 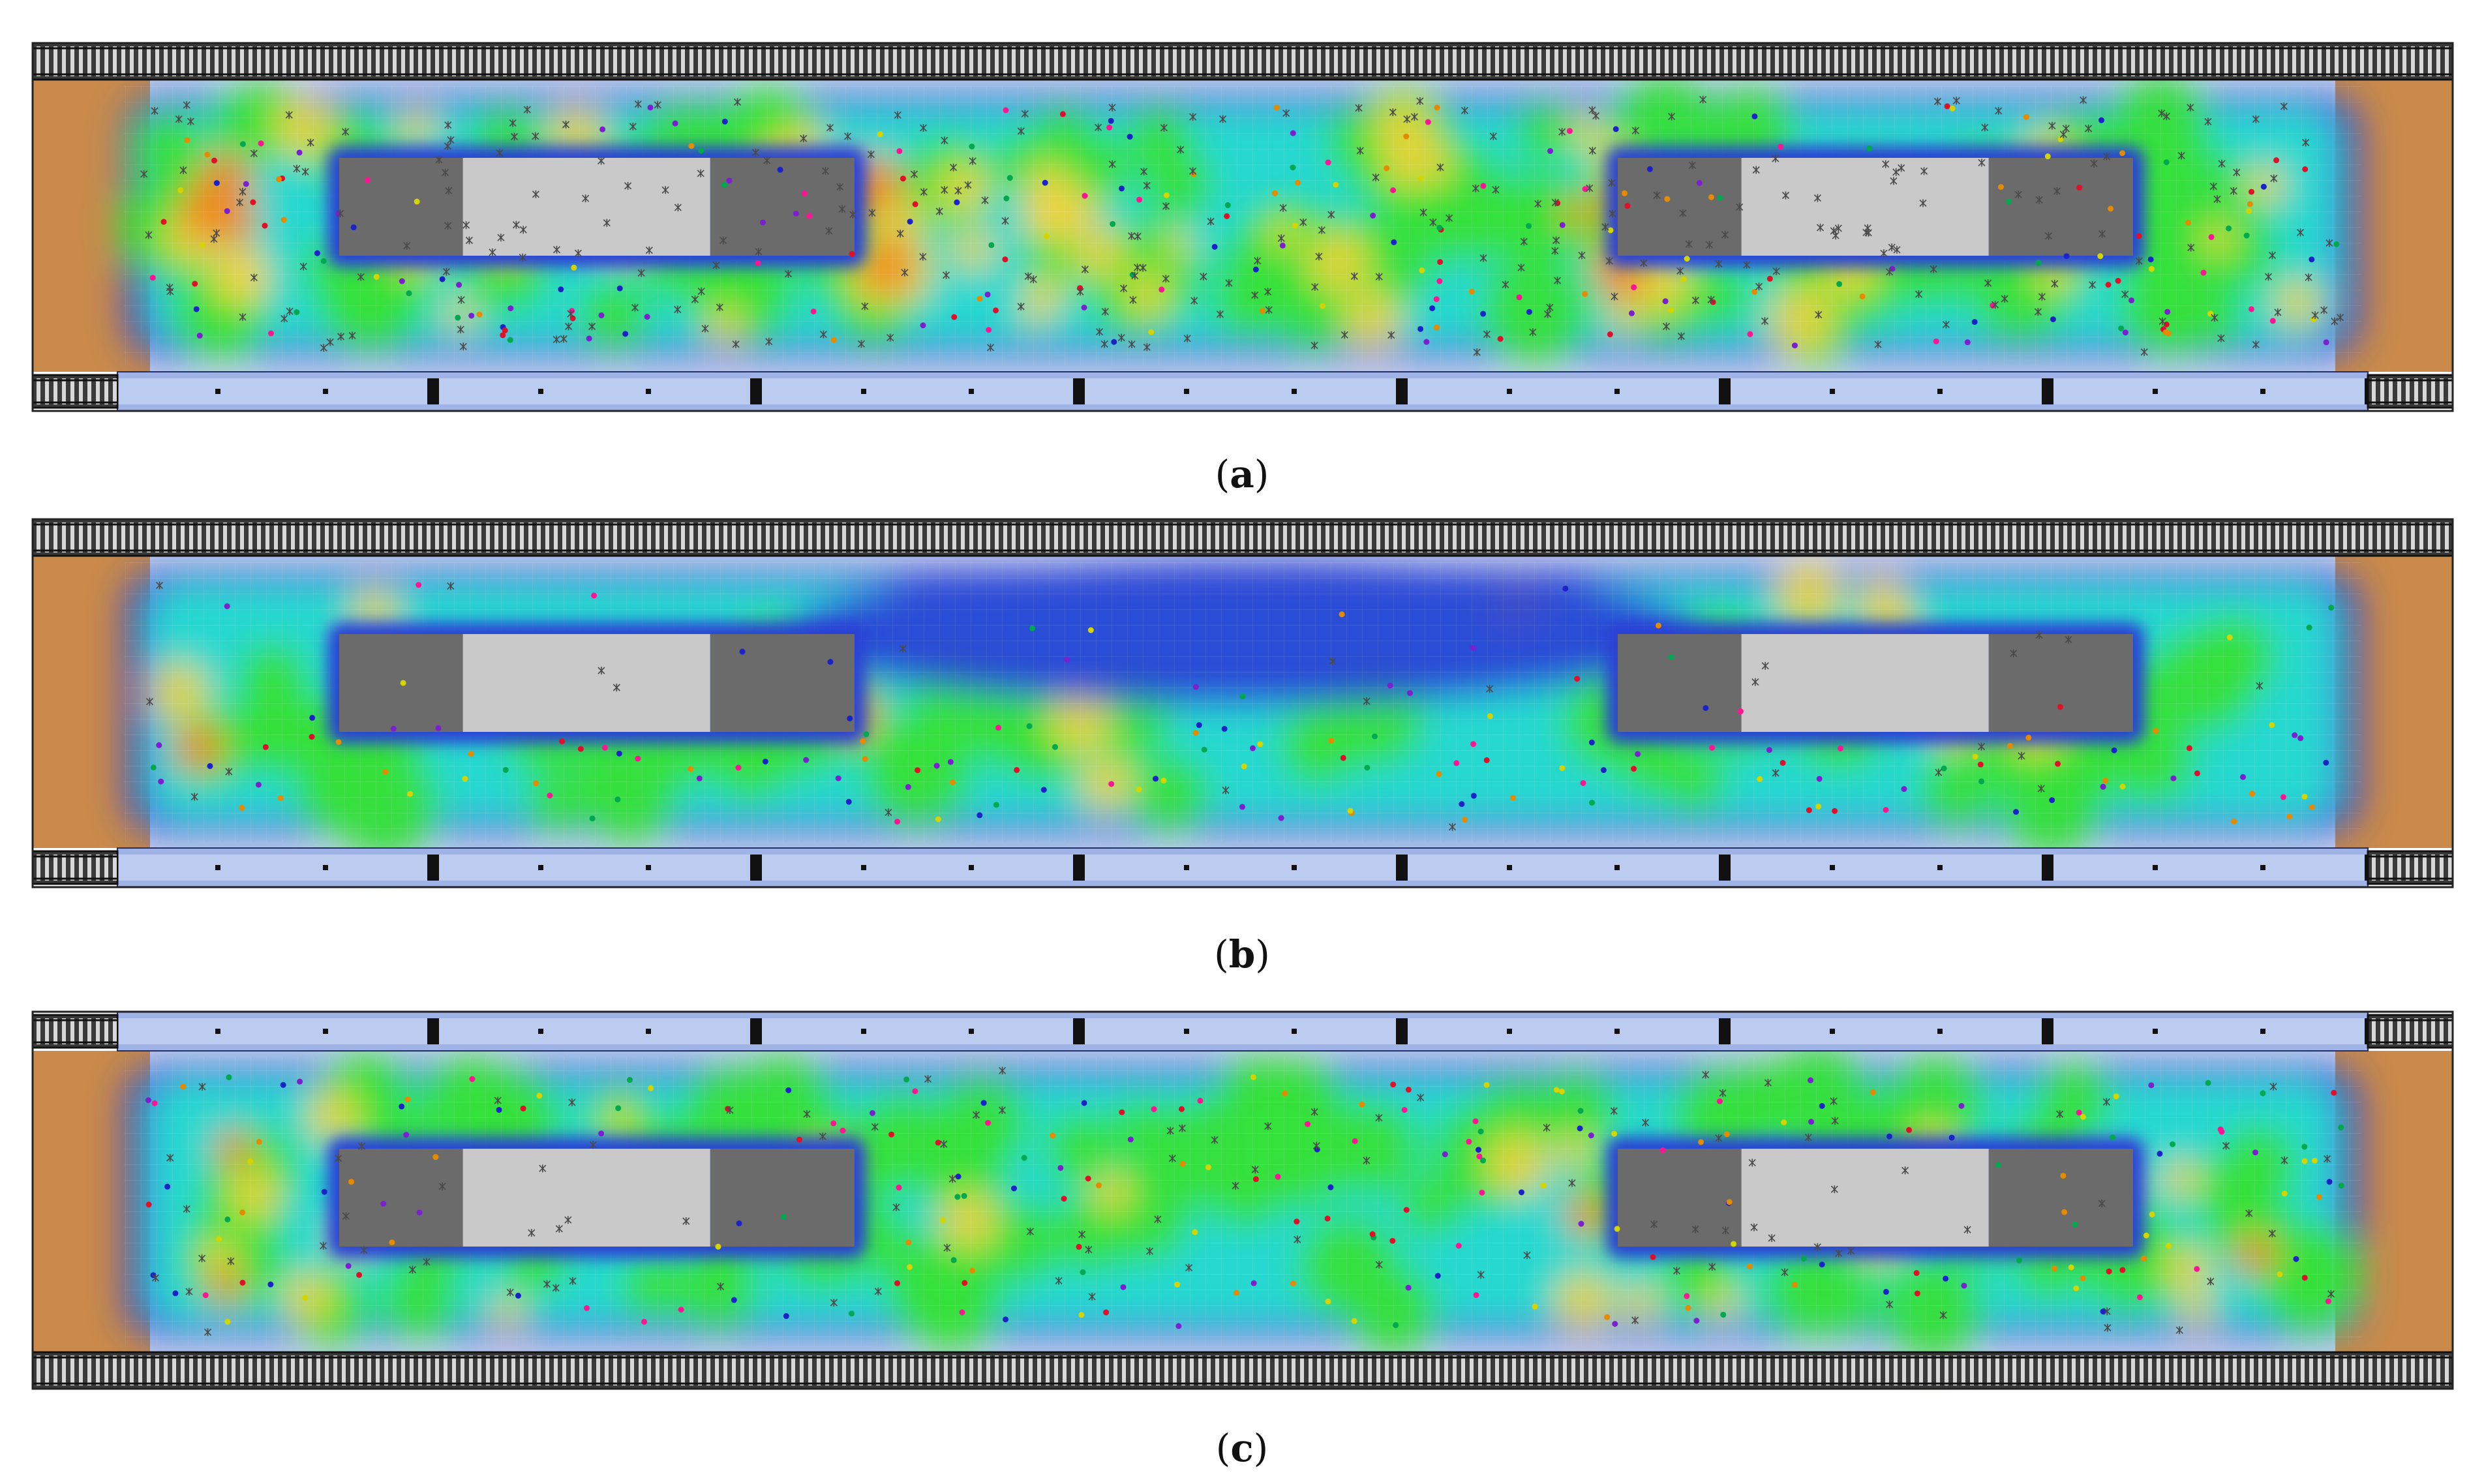 I want to click on escalator-block-right, so click(x=1875, y=683).